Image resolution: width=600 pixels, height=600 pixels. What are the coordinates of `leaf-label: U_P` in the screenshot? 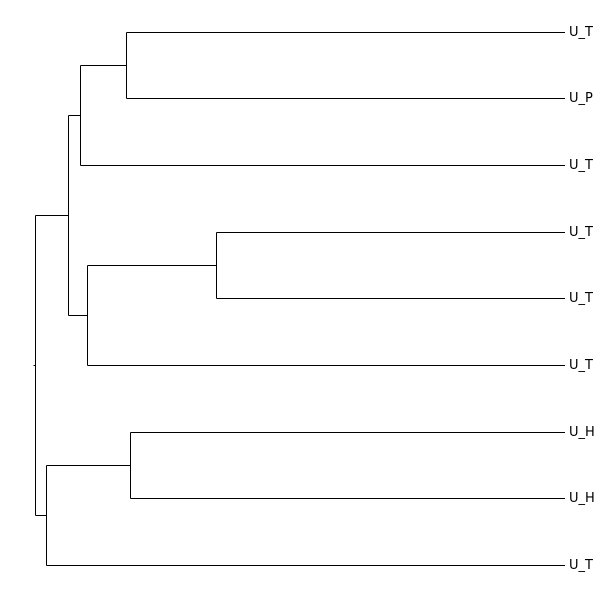 It's located at (581, 98).